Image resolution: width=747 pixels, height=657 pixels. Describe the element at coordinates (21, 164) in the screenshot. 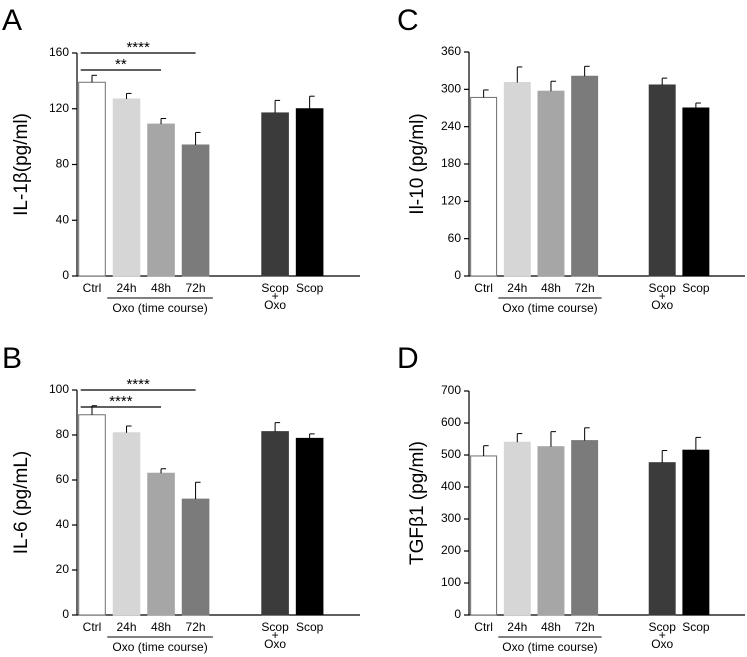

I see `y-axis-label: IL-1β(pg/ml)` at that location.